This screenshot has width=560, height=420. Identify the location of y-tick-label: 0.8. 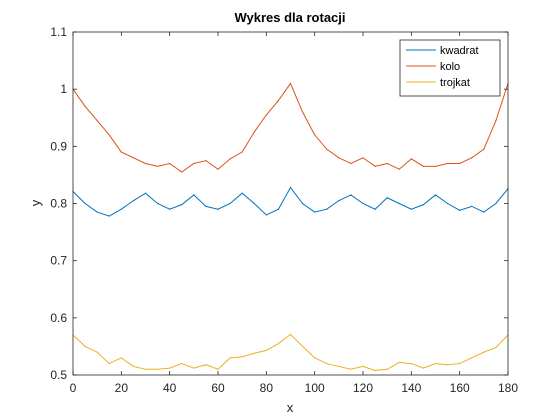
(58, 204).